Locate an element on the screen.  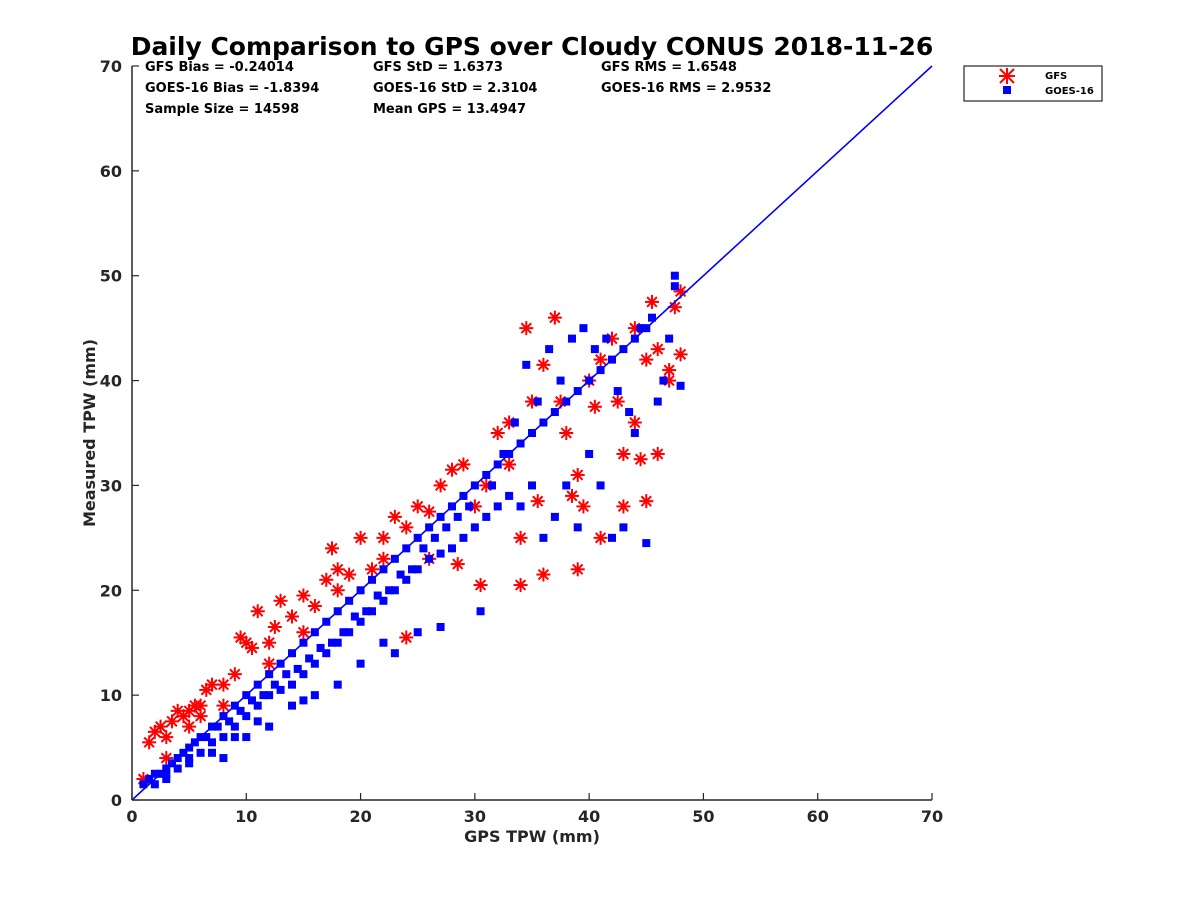
x-tick-label: 50 is located at coordinates (703, 816).